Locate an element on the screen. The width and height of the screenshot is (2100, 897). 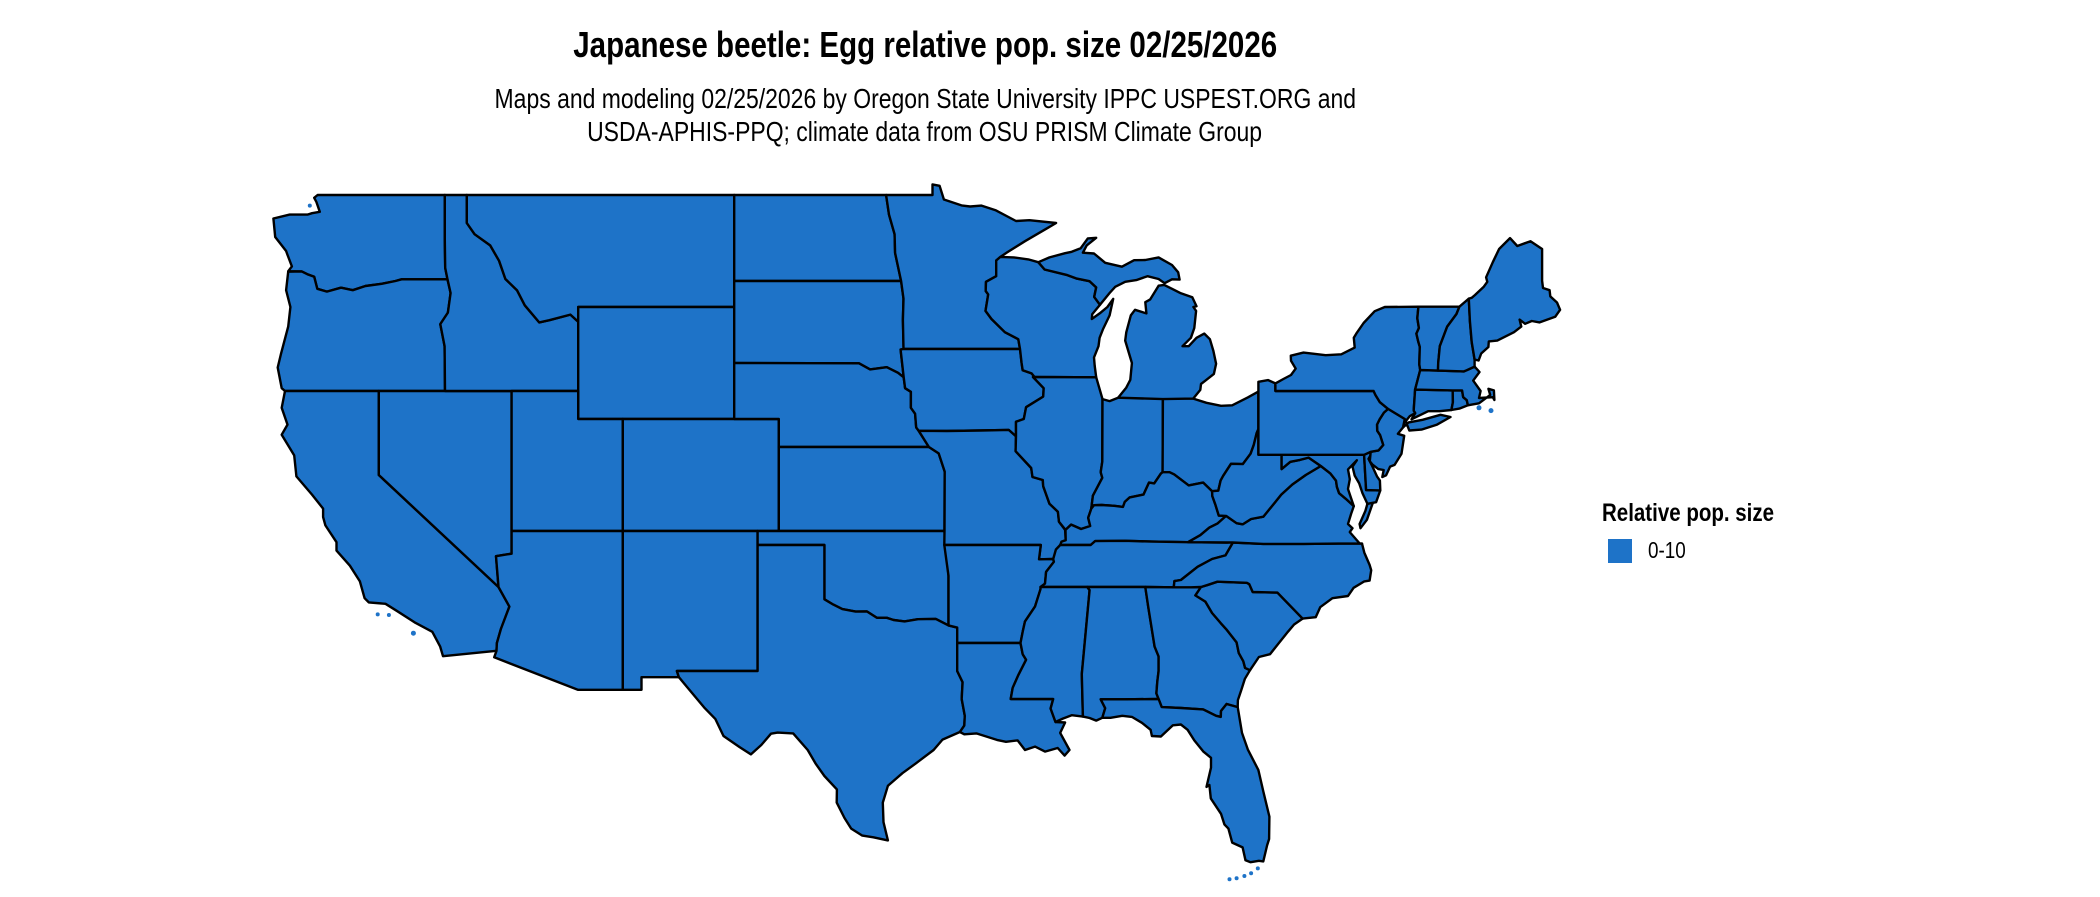
legend-swatch is located at coordinates (1620, 550).